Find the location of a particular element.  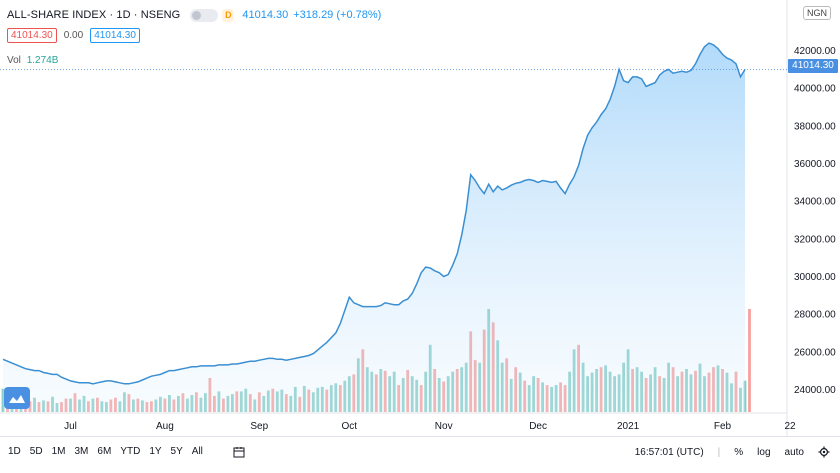

log-toggle: log is located at coordinates (764, 452).